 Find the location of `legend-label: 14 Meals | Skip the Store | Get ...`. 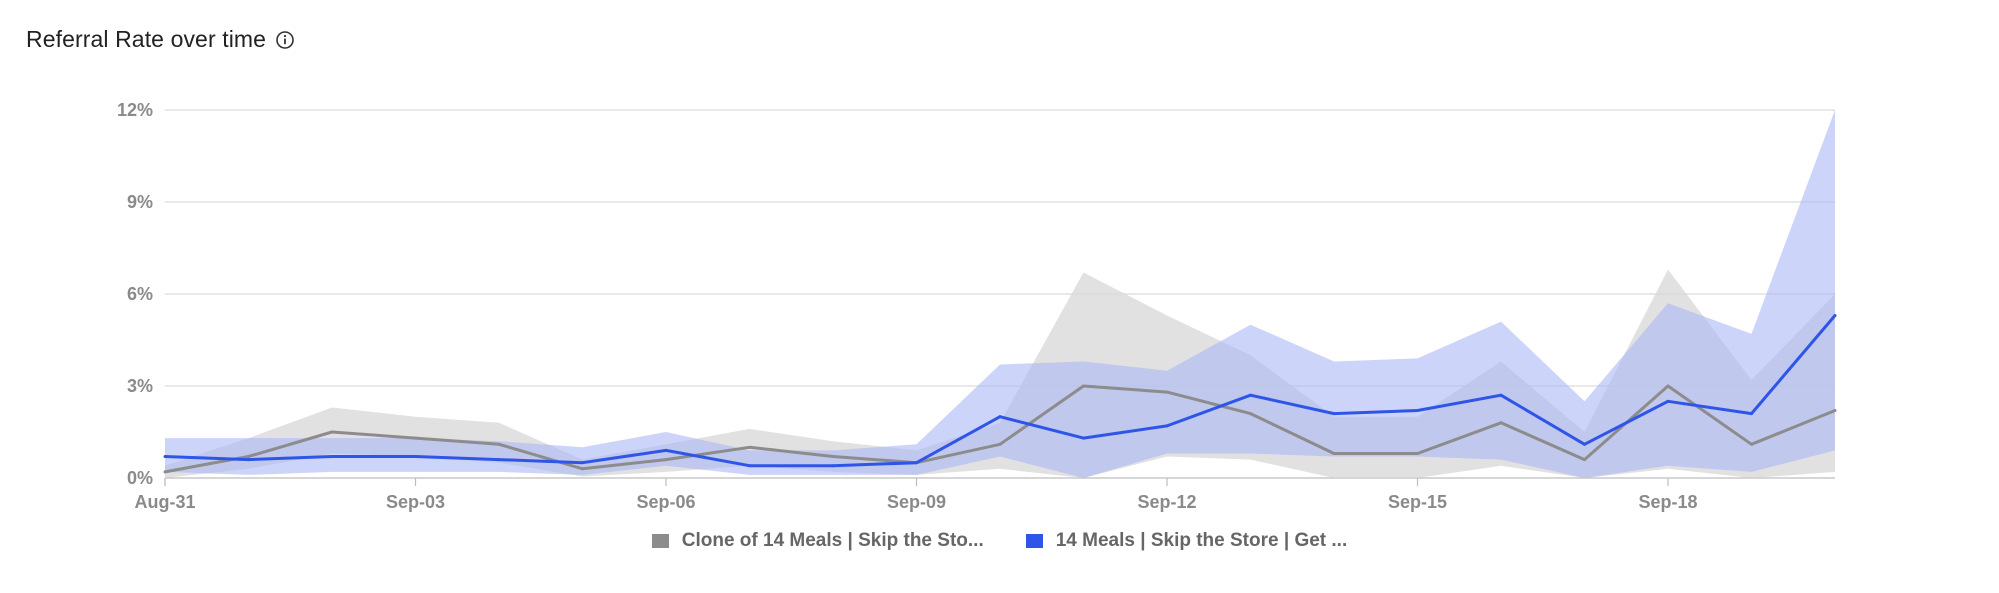

legend-label: 14 Meals | Skip the Store | Get ... is located at coordinates (1201, 540).